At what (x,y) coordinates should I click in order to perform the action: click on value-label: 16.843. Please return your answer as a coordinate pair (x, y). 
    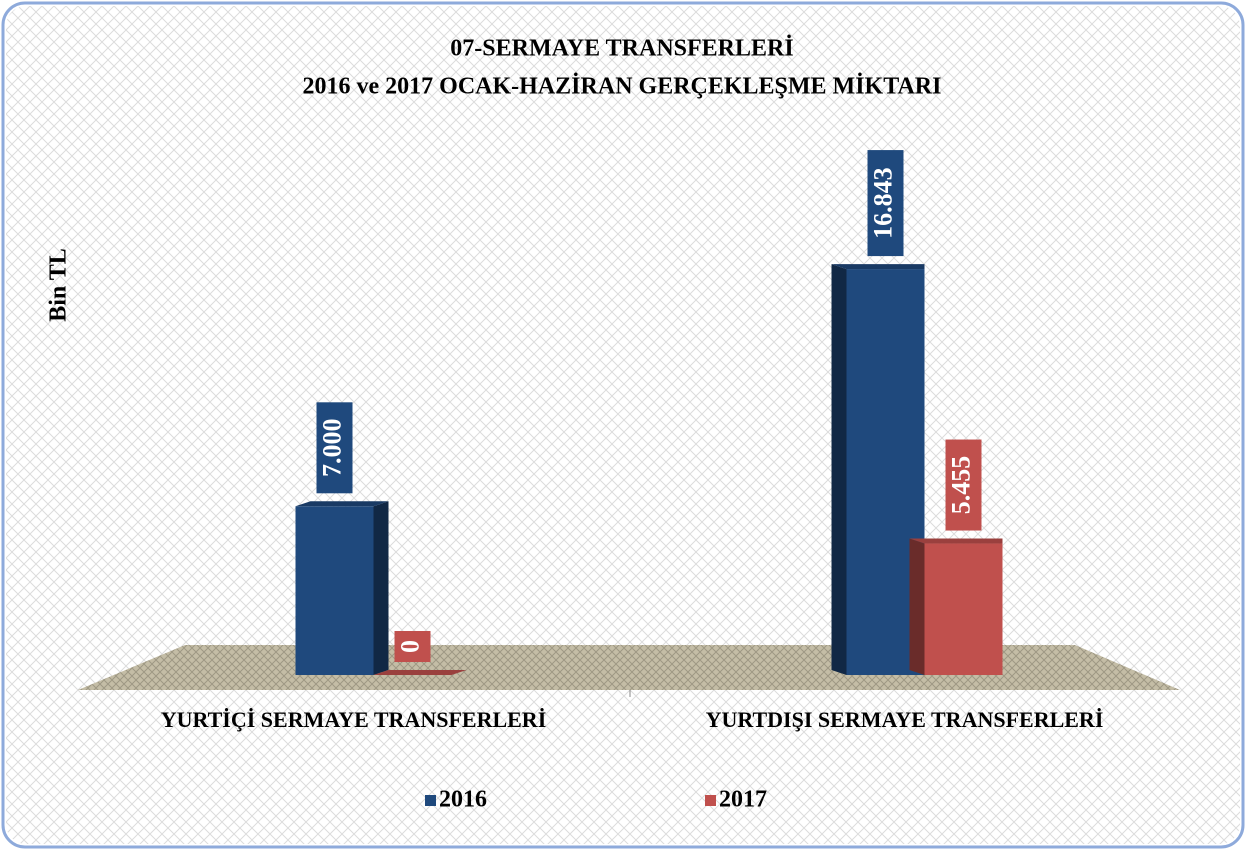
    Looking at the image, I should click on (882, 203).